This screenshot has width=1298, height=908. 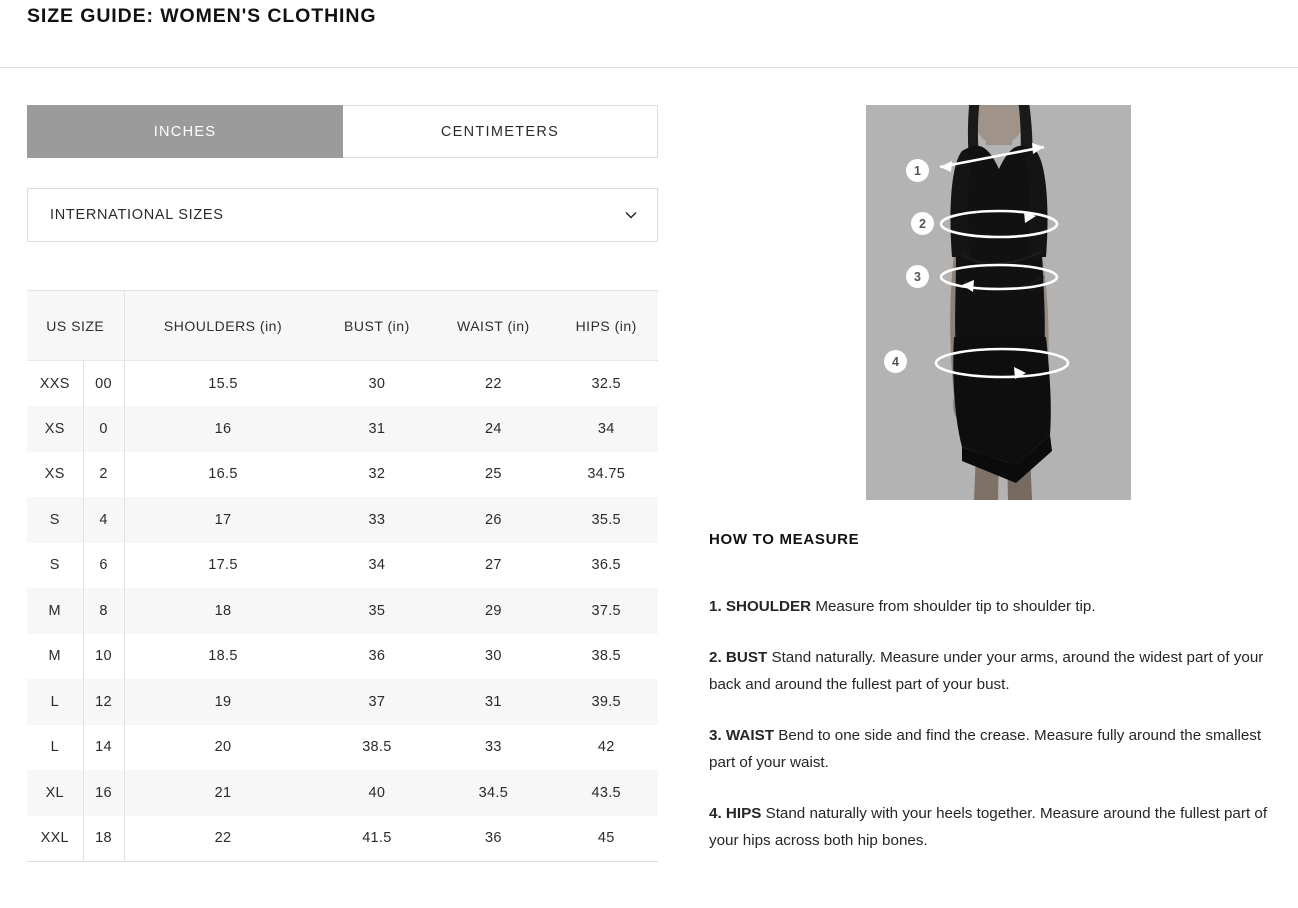 I want to click on size-number: 4, so click(x=104, y=520).